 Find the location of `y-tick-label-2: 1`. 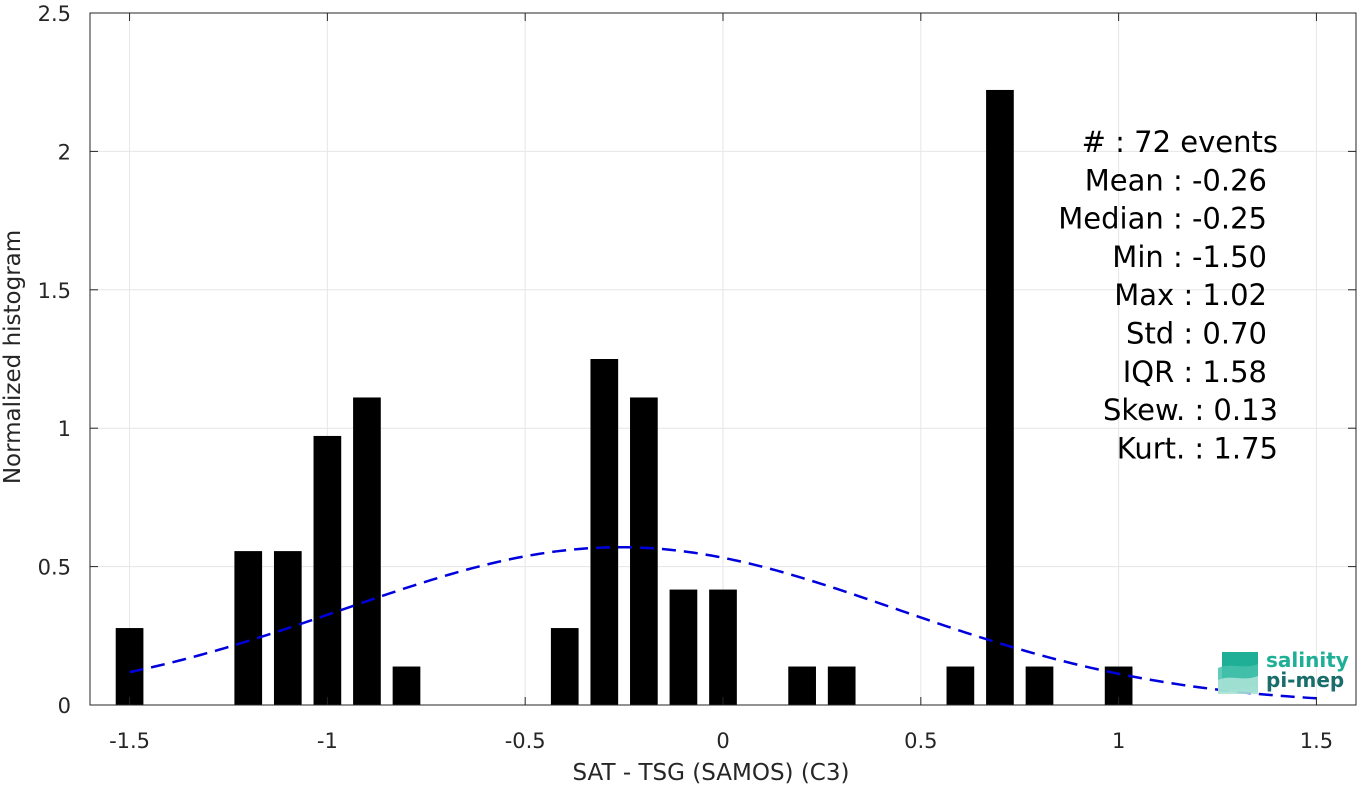

y-tick-label-2: 1 is located at coordinates (64, 429).